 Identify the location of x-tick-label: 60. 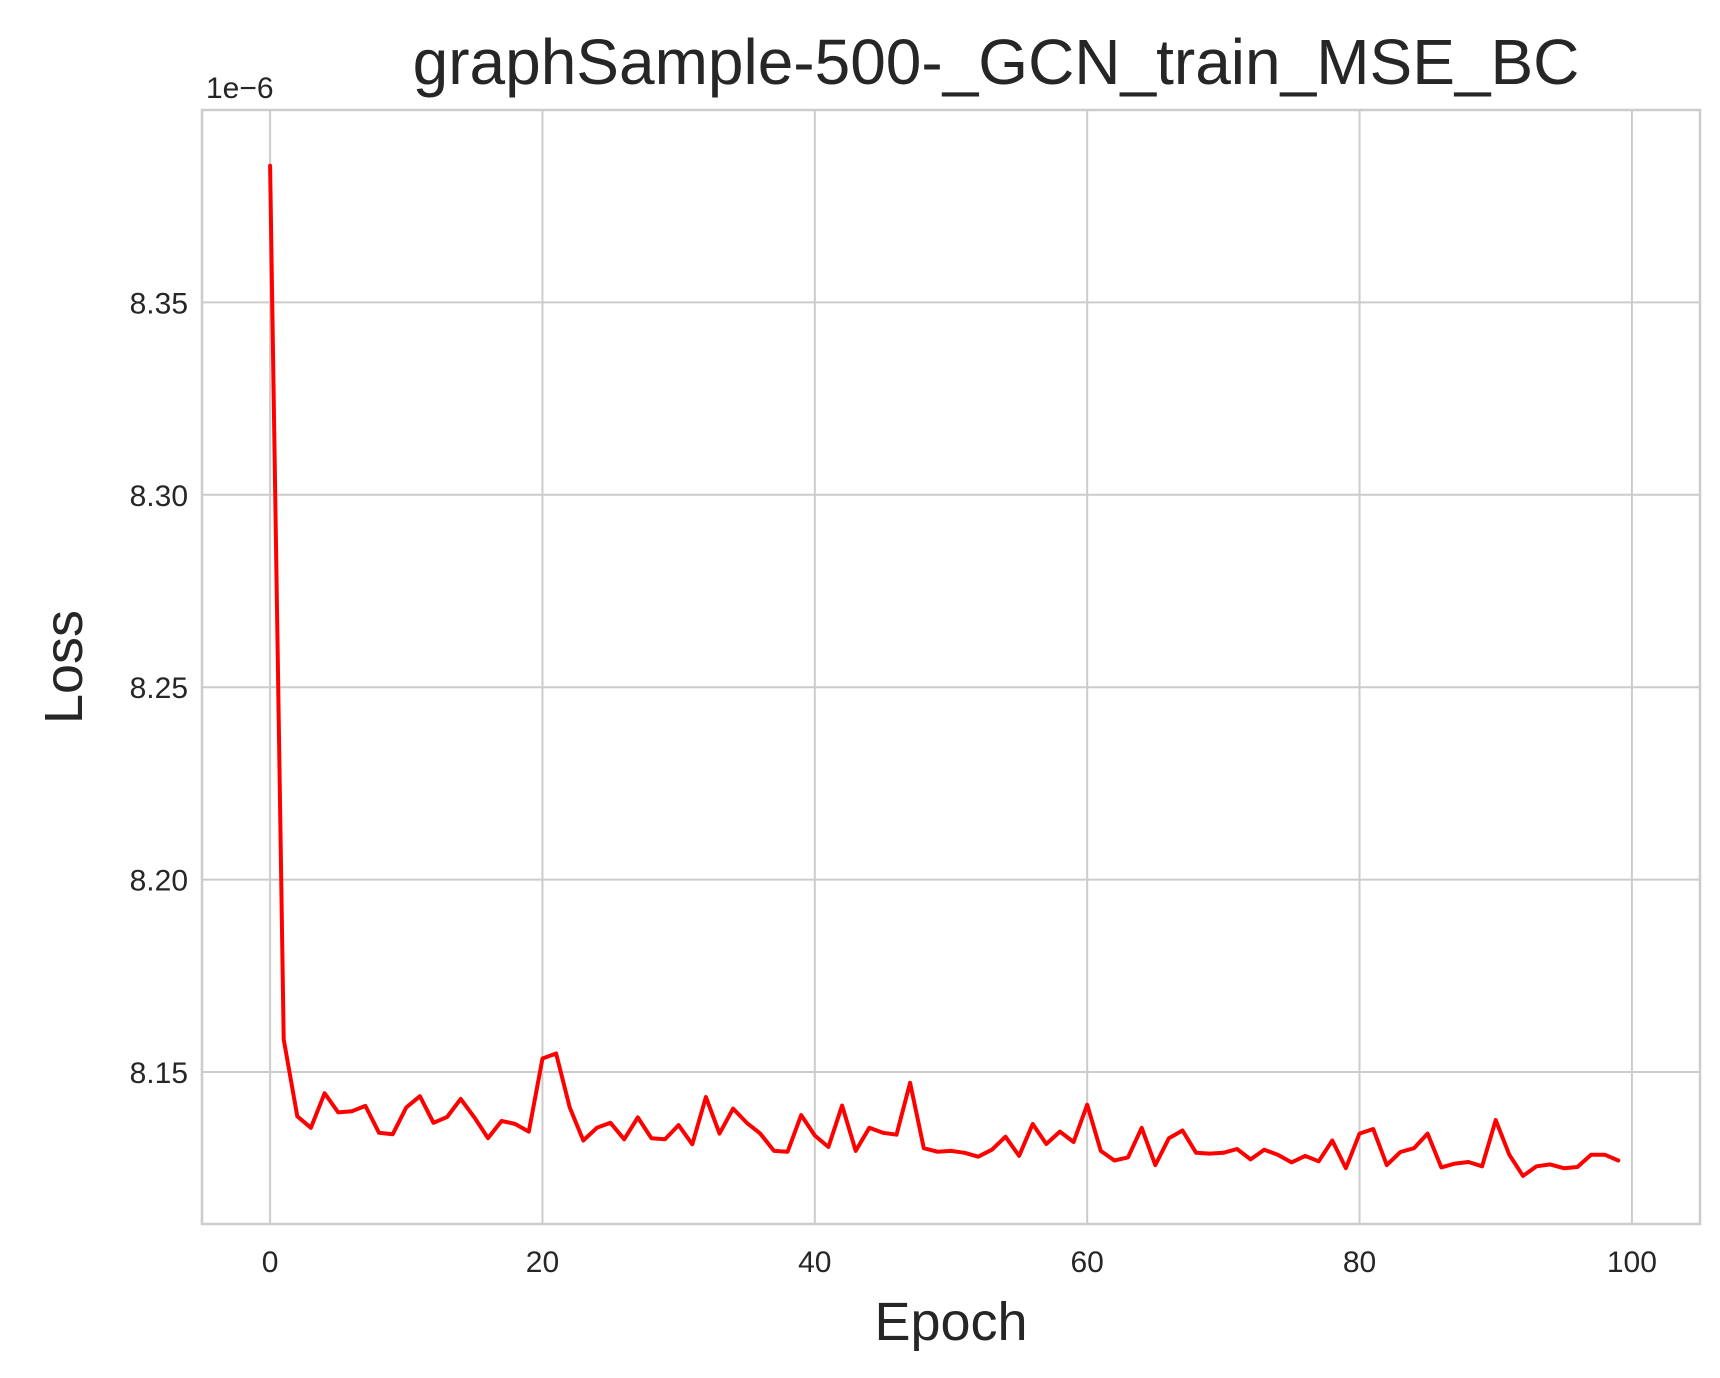
(1086, 1262).